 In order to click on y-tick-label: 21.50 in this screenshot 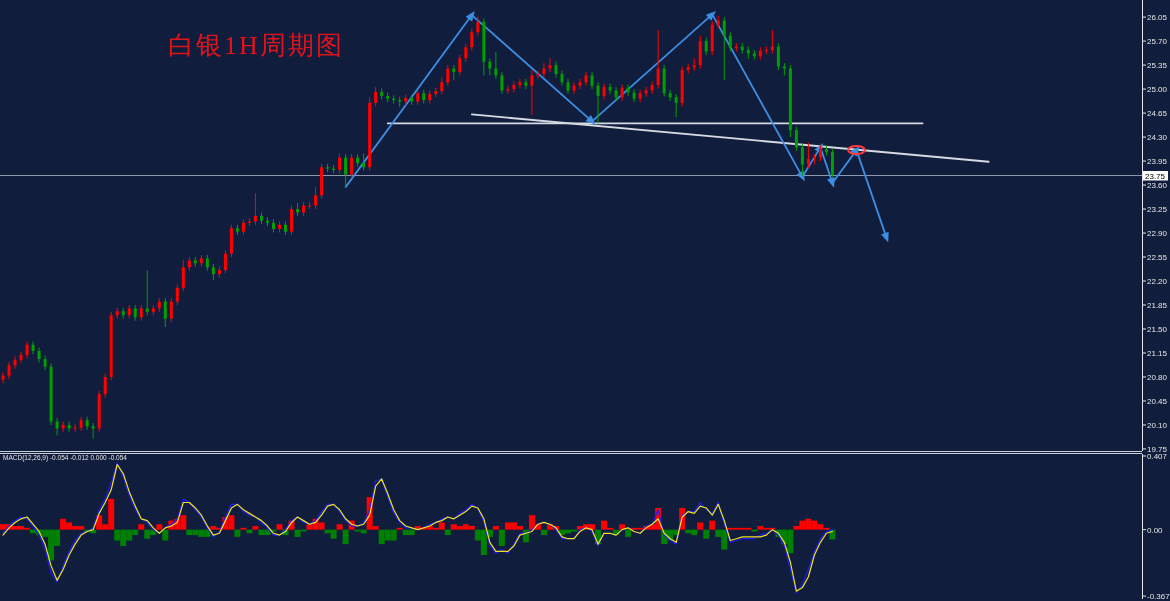, I will do `click(1157, 329)`.